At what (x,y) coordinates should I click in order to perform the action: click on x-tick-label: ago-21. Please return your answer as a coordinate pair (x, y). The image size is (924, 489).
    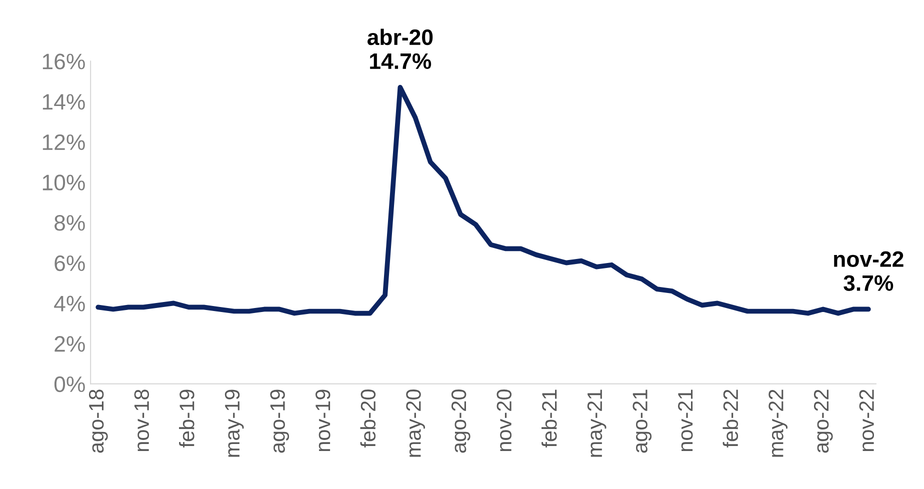
    Looking at the image, I should click on (642, 421).